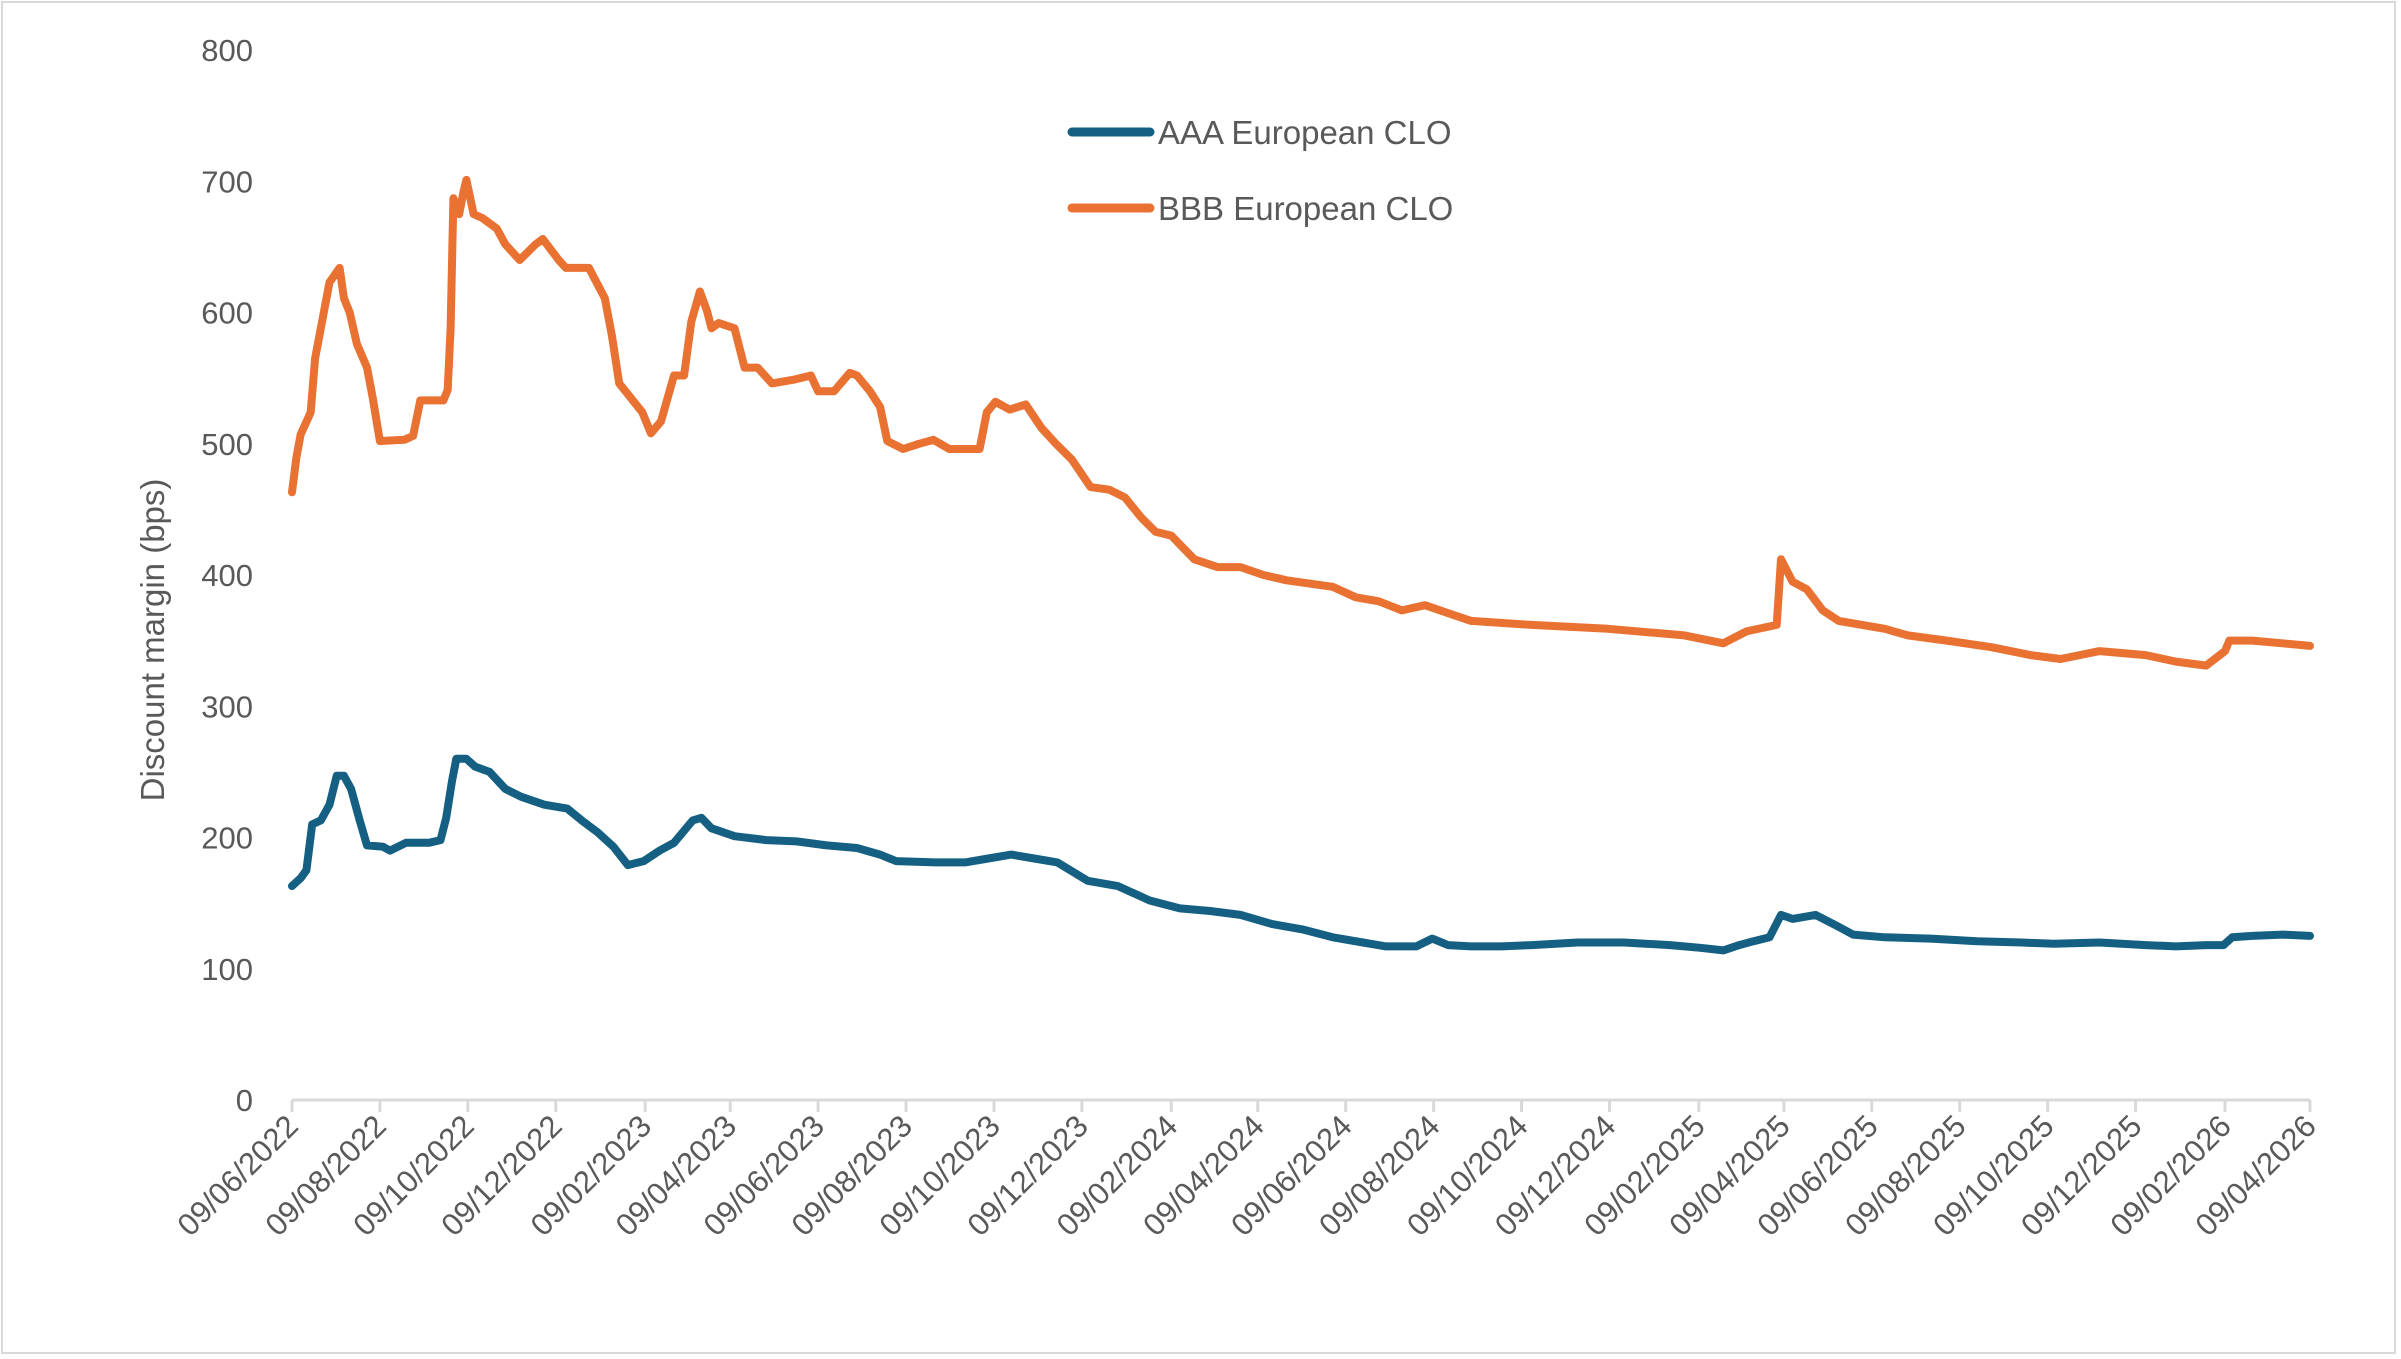 The width and height of the screenshot is (2401, 1359). I want to click on y-axis-title: Discount margin (bps), so click(152, 640).